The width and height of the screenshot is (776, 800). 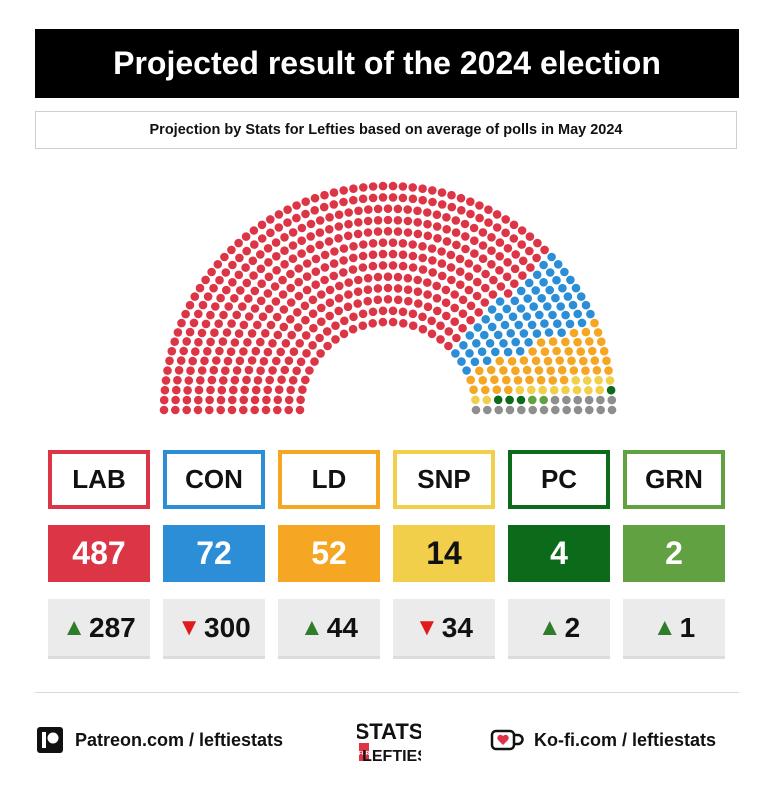 I want to click on seat-change-value: 300, so click(x=227, y=627).